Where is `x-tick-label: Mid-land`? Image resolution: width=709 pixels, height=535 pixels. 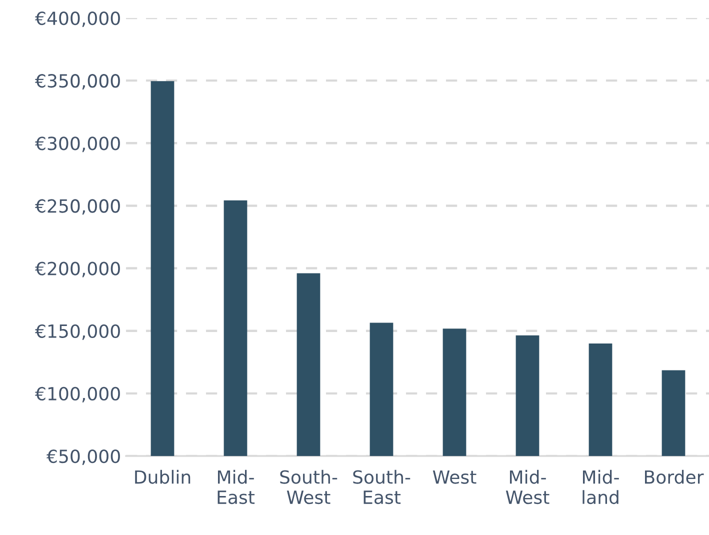
x-tick-label: Mid-land is located at coordinates (600, 487).